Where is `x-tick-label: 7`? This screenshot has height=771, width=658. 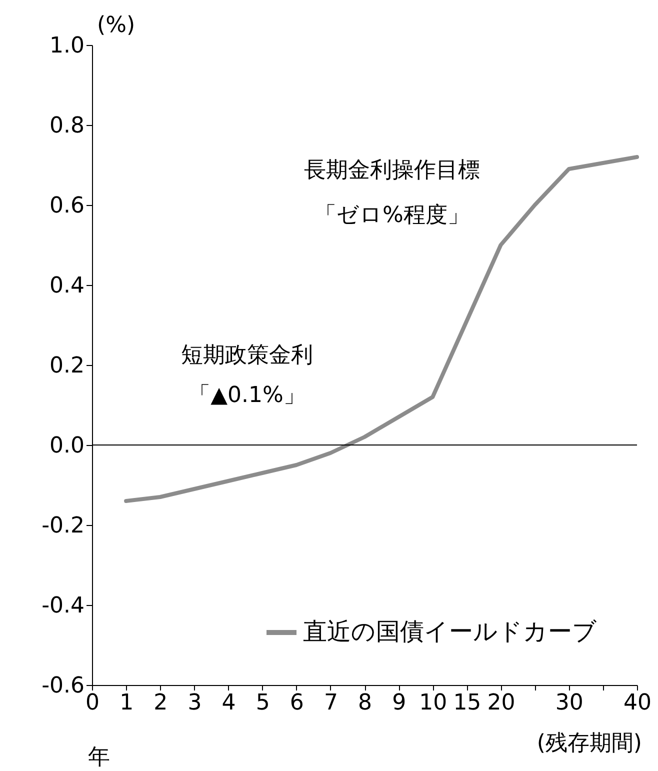
x-tick-label: 7 is located at coordinates (331, 703).